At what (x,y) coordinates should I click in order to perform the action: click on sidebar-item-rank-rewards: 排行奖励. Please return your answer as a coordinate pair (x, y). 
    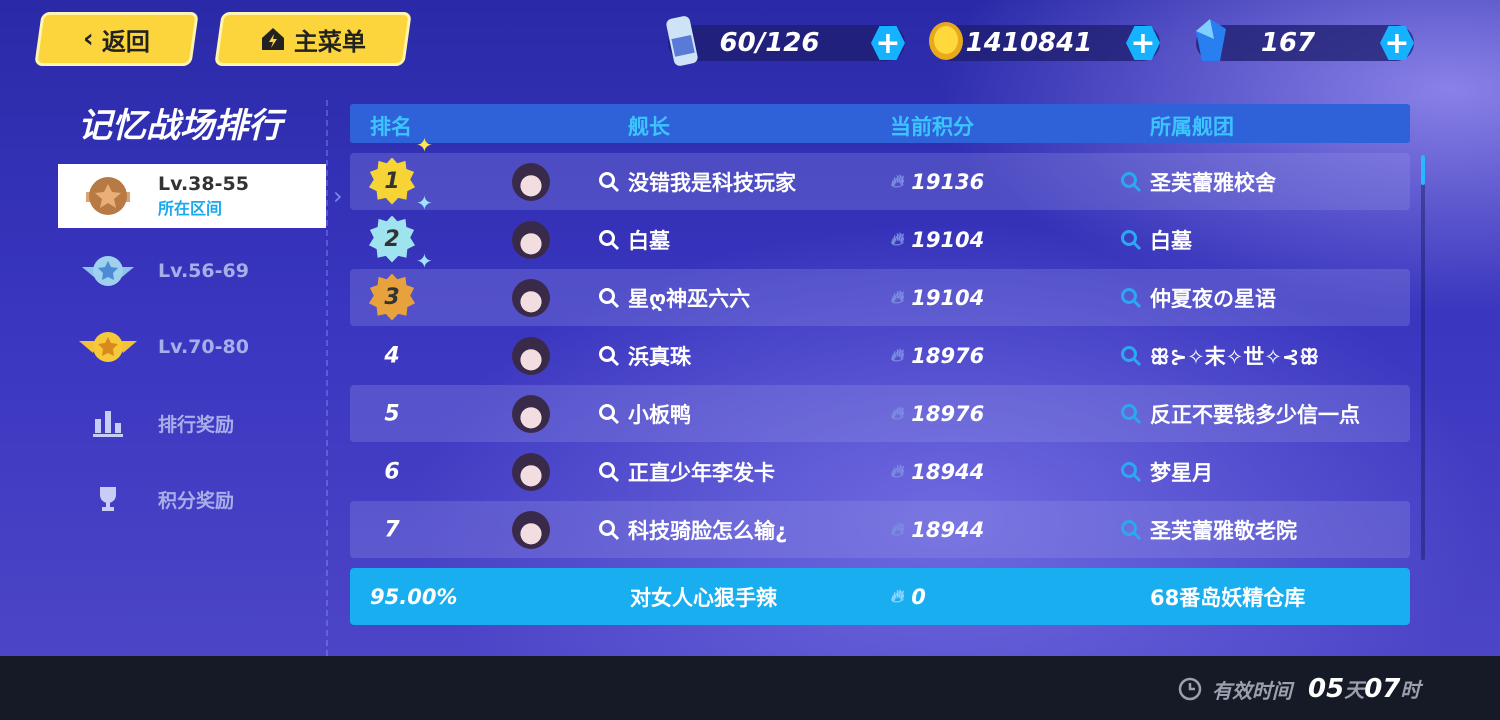
    Looking at the image, I should click on (192, 423).